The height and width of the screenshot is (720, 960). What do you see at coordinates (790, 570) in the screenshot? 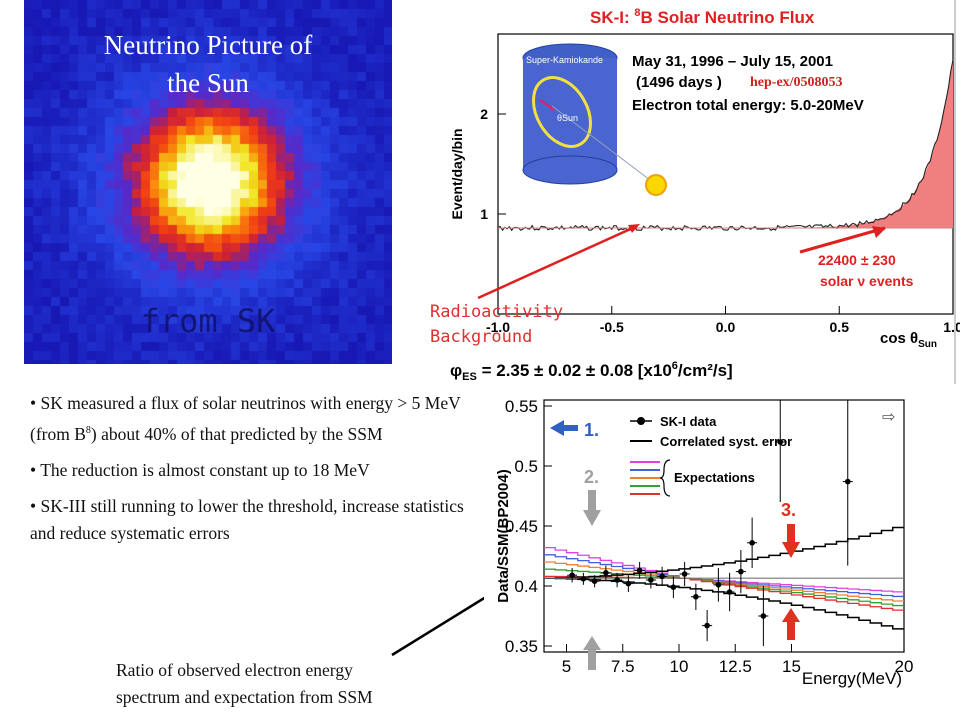
I see `marker-3: 3.` at bounding box center [790, 570].